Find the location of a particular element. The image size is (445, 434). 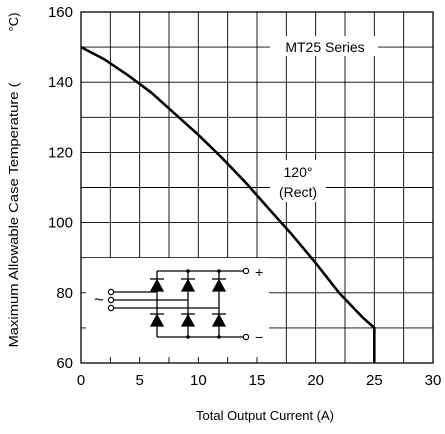

x-axis-title: Total Output Current (A) is located at coordinates (265, 415).